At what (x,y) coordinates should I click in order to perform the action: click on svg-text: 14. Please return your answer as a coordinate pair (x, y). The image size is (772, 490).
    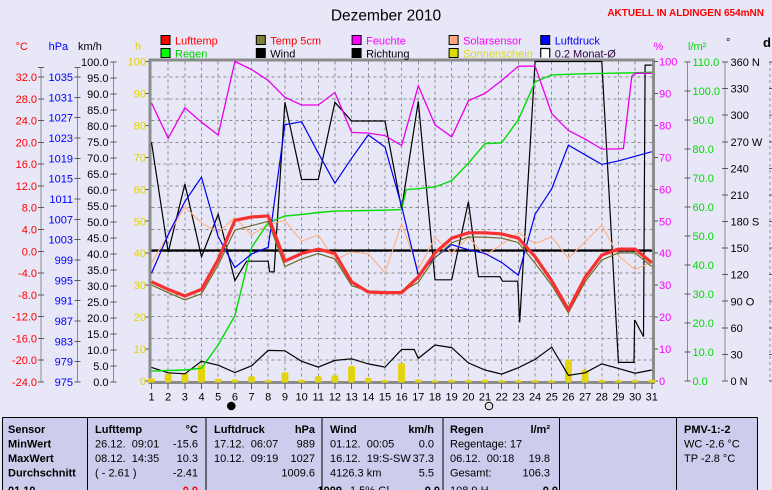
    Looking at the image, I should click on (368, 398).